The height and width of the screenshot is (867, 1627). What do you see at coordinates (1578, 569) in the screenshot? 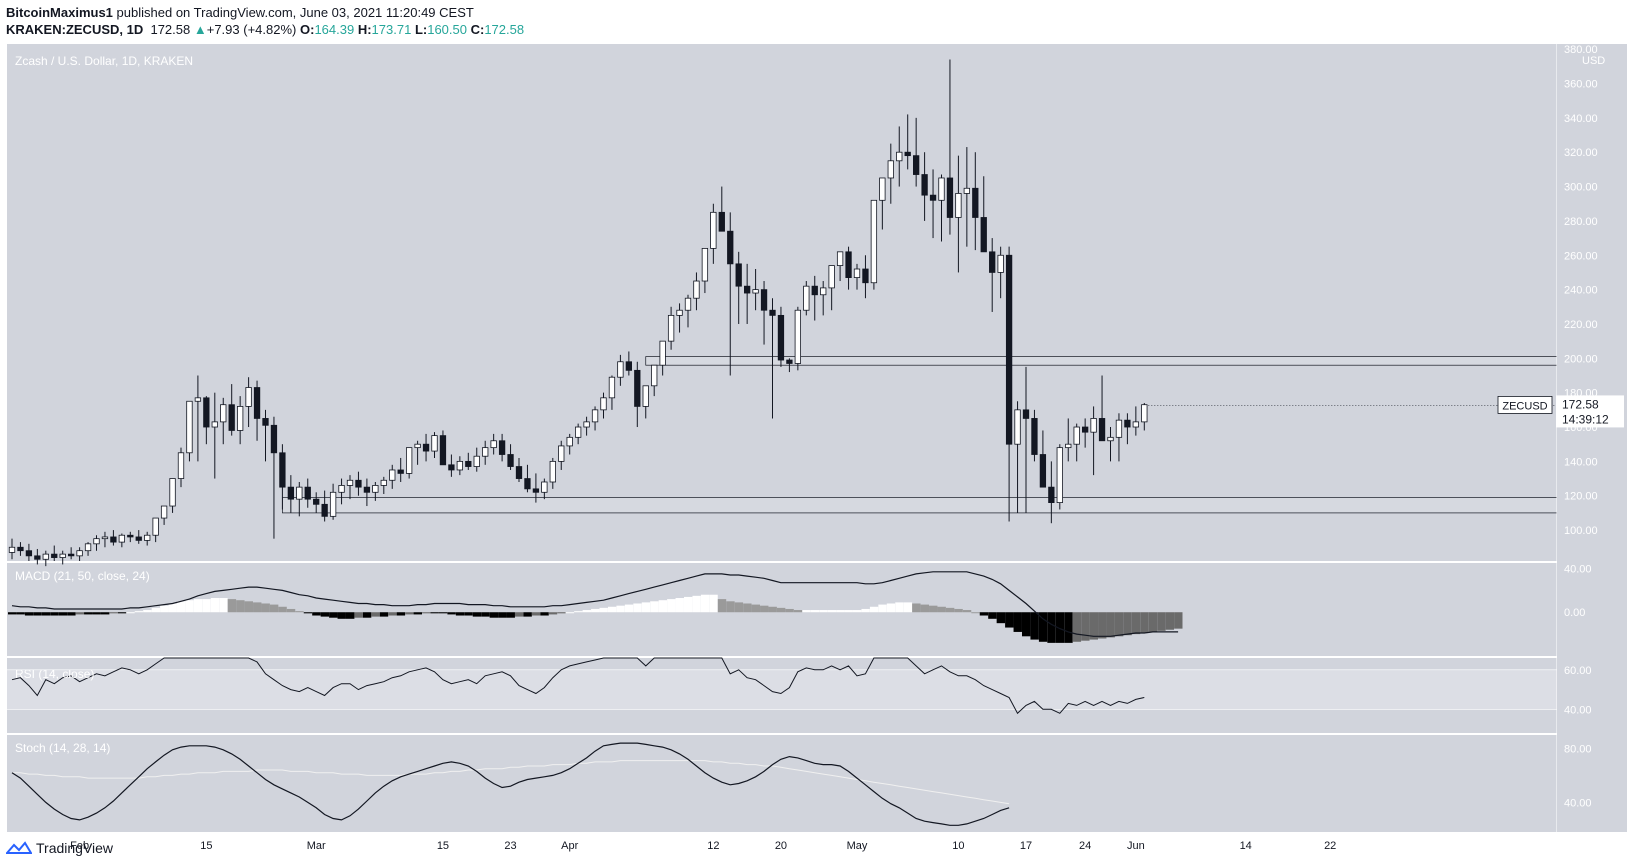
I see `macd-tick: 40.00` at bounding box center [1578, 569].